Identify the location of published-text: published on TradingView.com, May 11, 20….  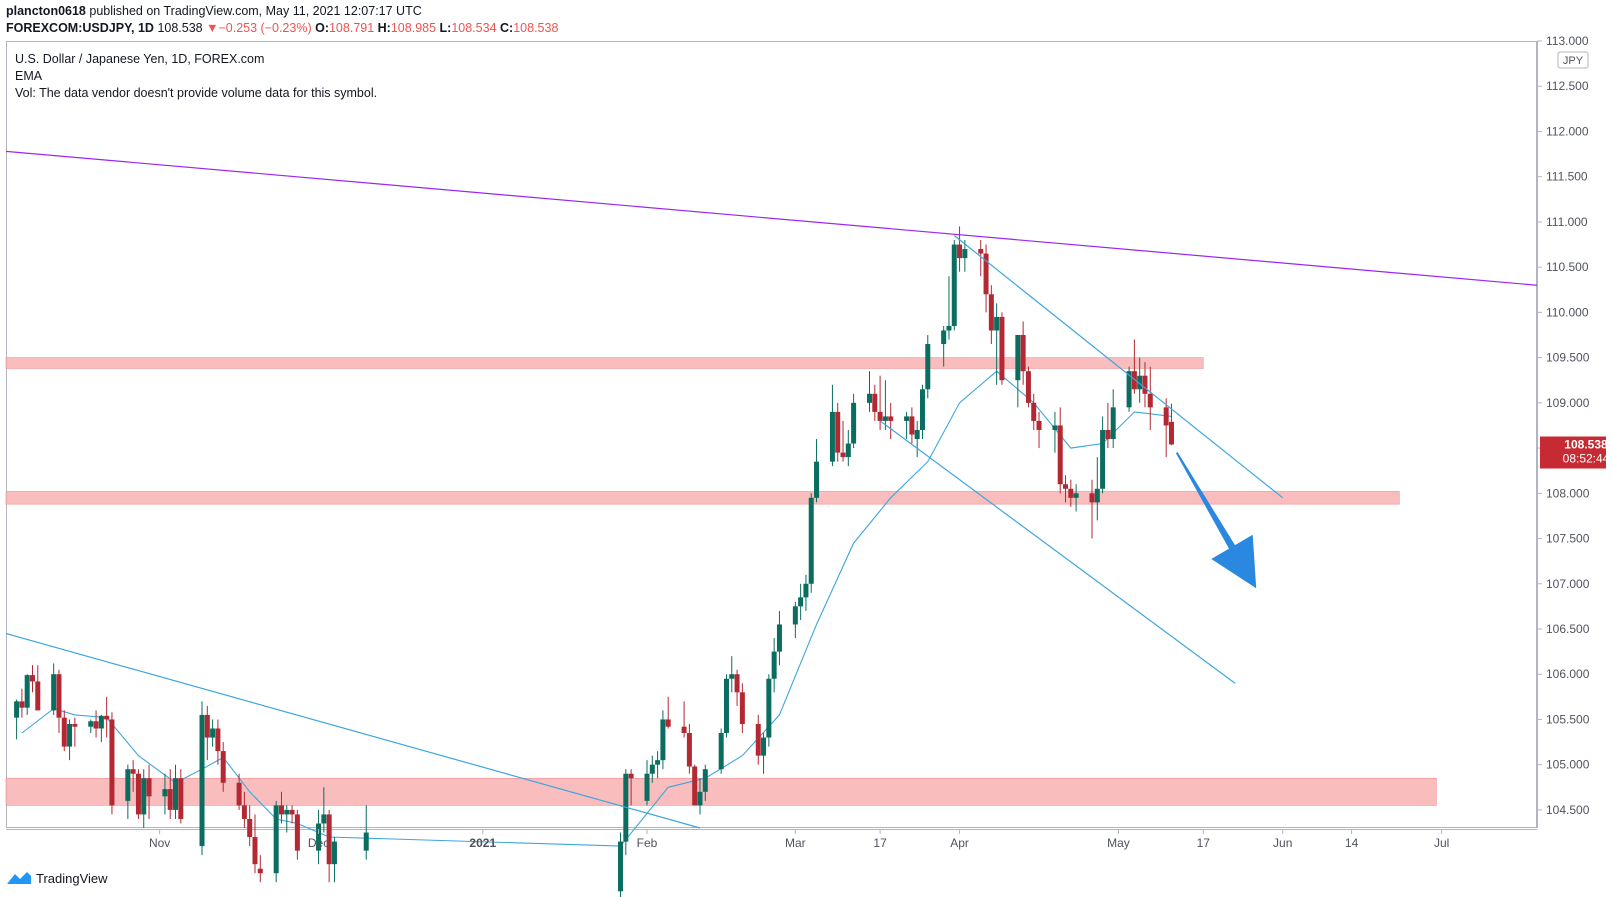
(253, 11).